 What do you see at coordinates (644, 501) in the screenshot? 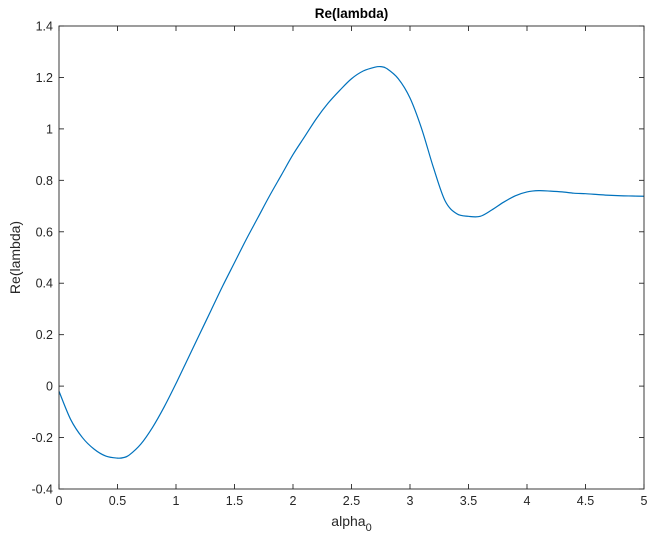
I see `x-tick-label: 5` at bounding box center [644, 501].